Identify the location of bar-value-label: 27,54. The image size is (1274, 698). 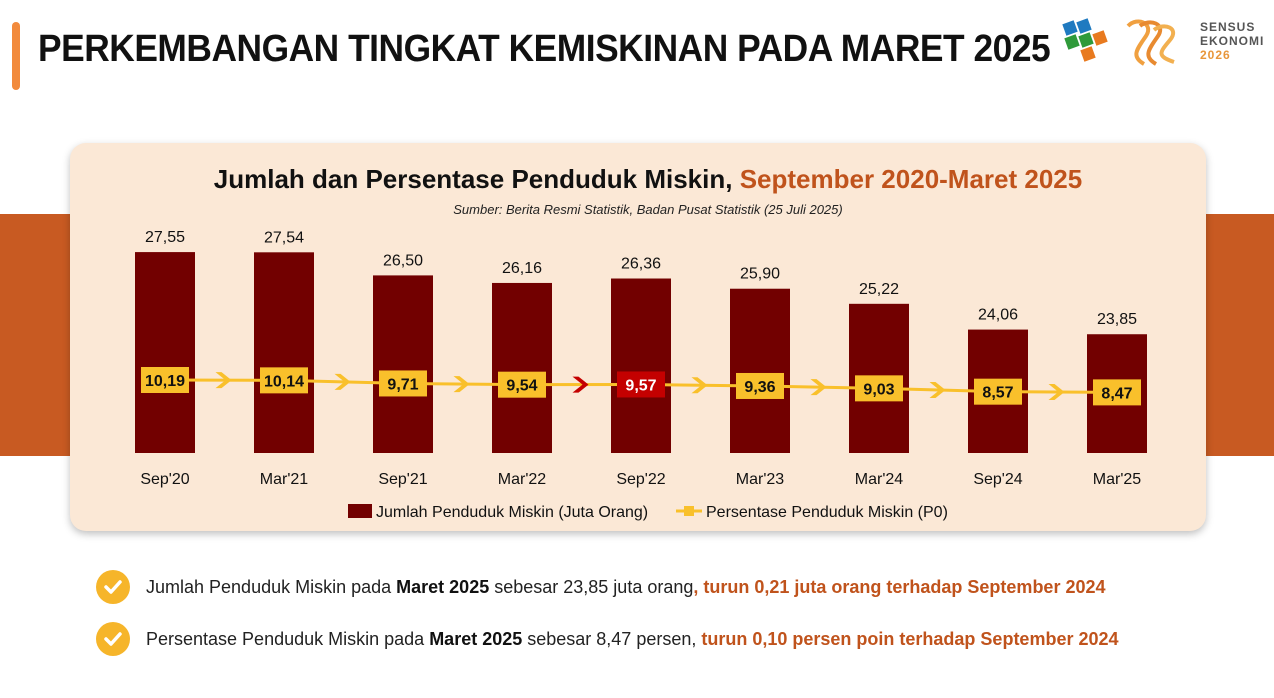
(284, 237).